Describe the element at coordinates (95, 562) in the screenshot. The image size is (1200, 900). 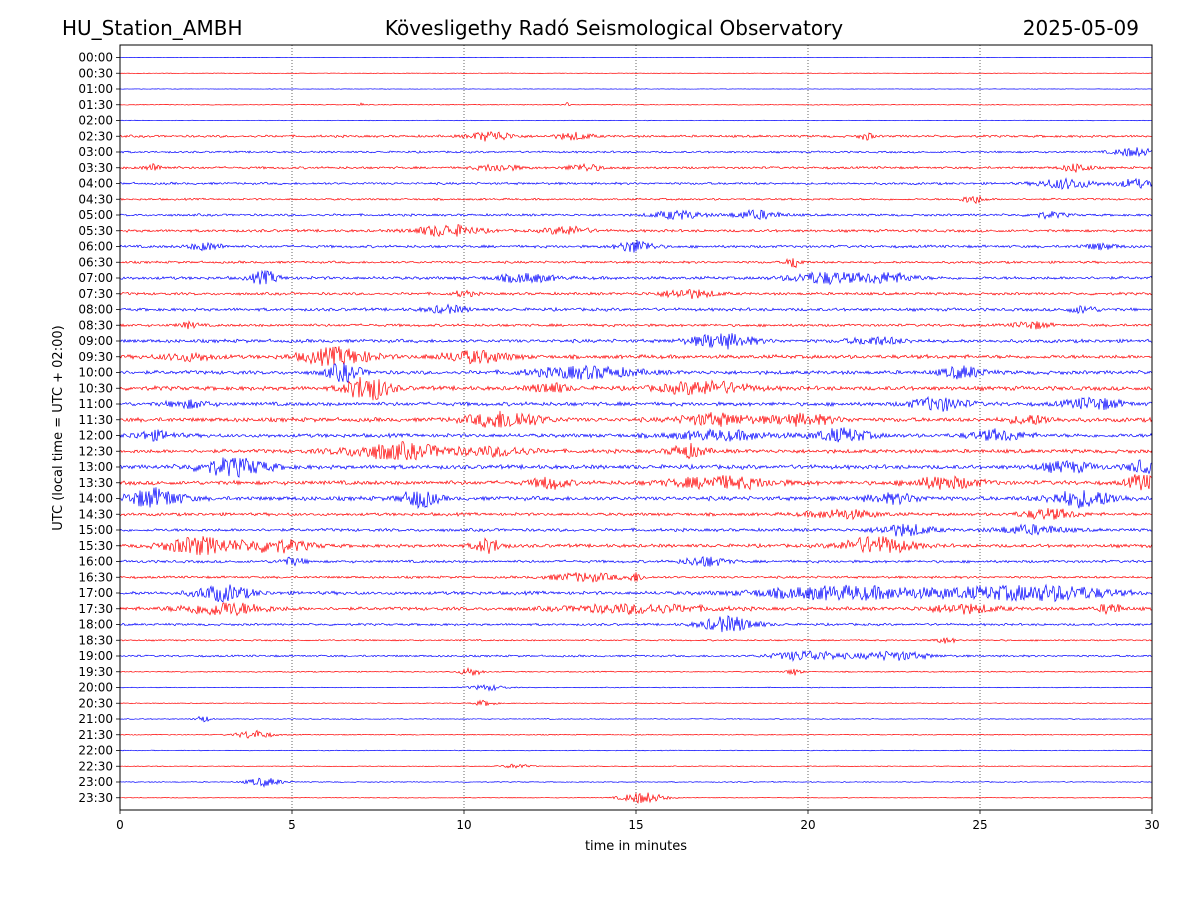
I see `row-label: 16:00` at that location.